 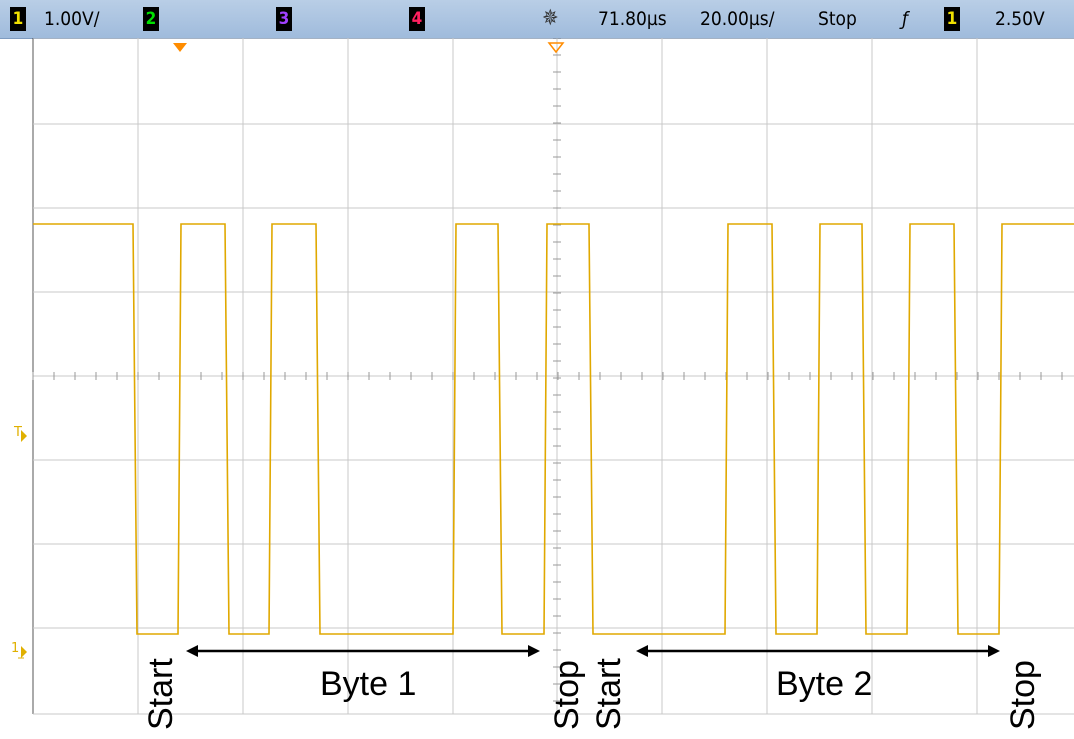 I want to click on channel-4-number: 4, so click(x=417, y=19).